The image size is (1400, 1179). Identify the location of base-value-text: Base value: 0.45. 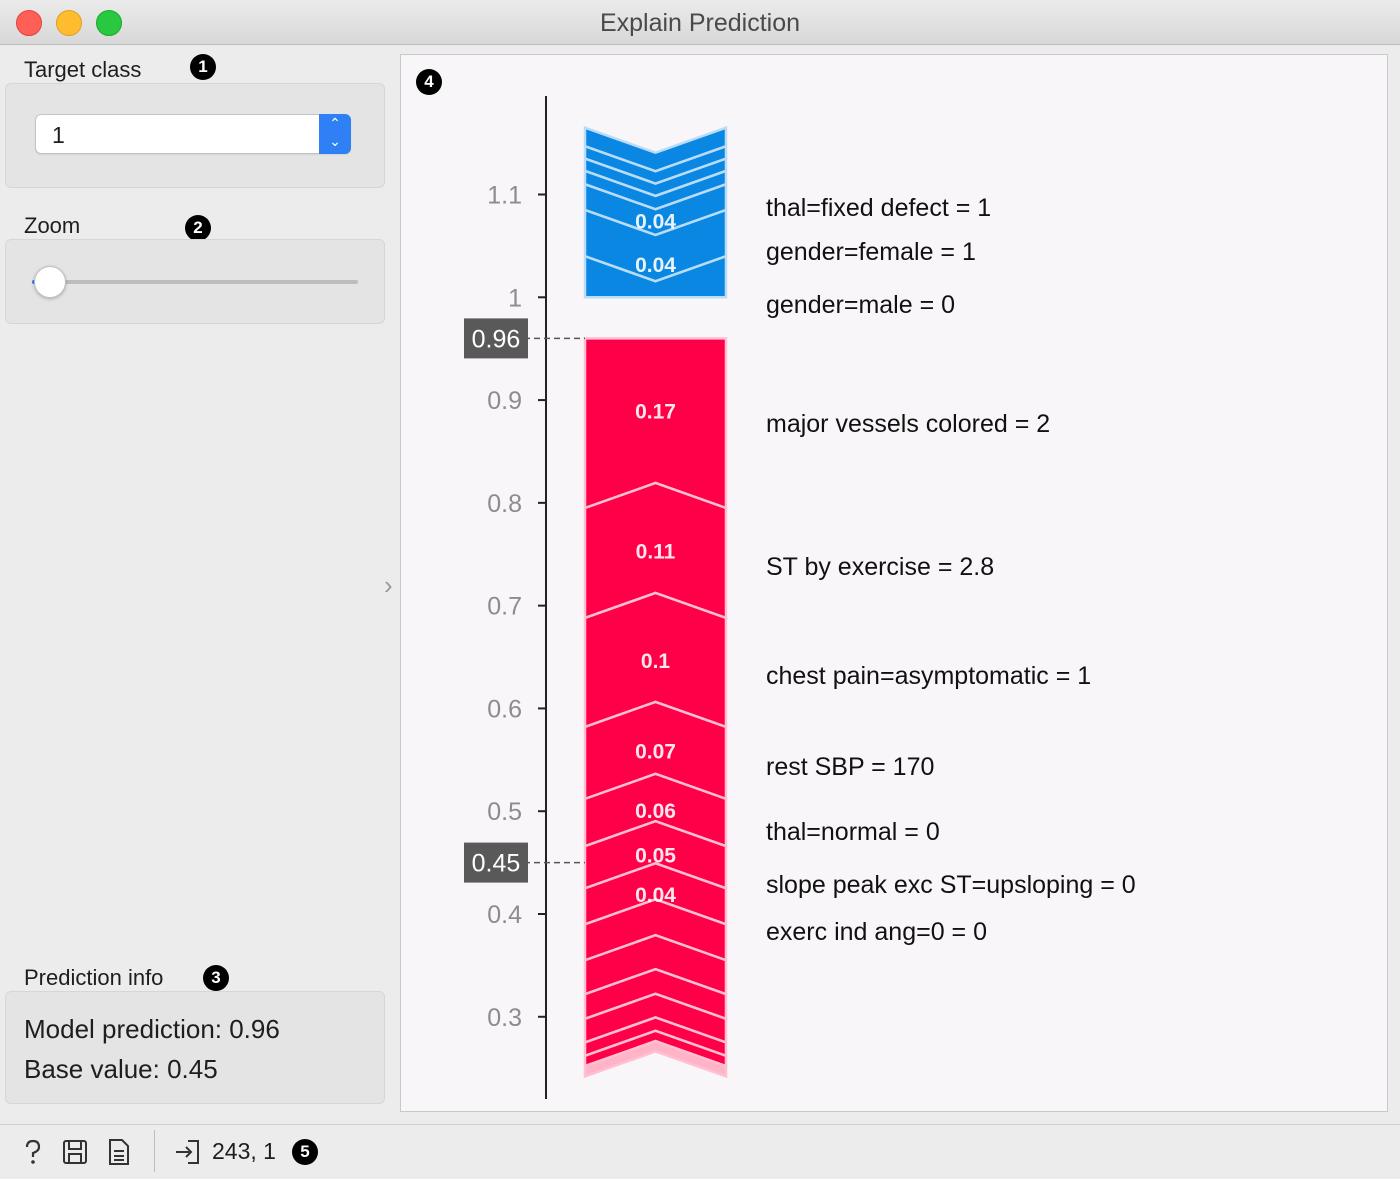
(121, 1069).